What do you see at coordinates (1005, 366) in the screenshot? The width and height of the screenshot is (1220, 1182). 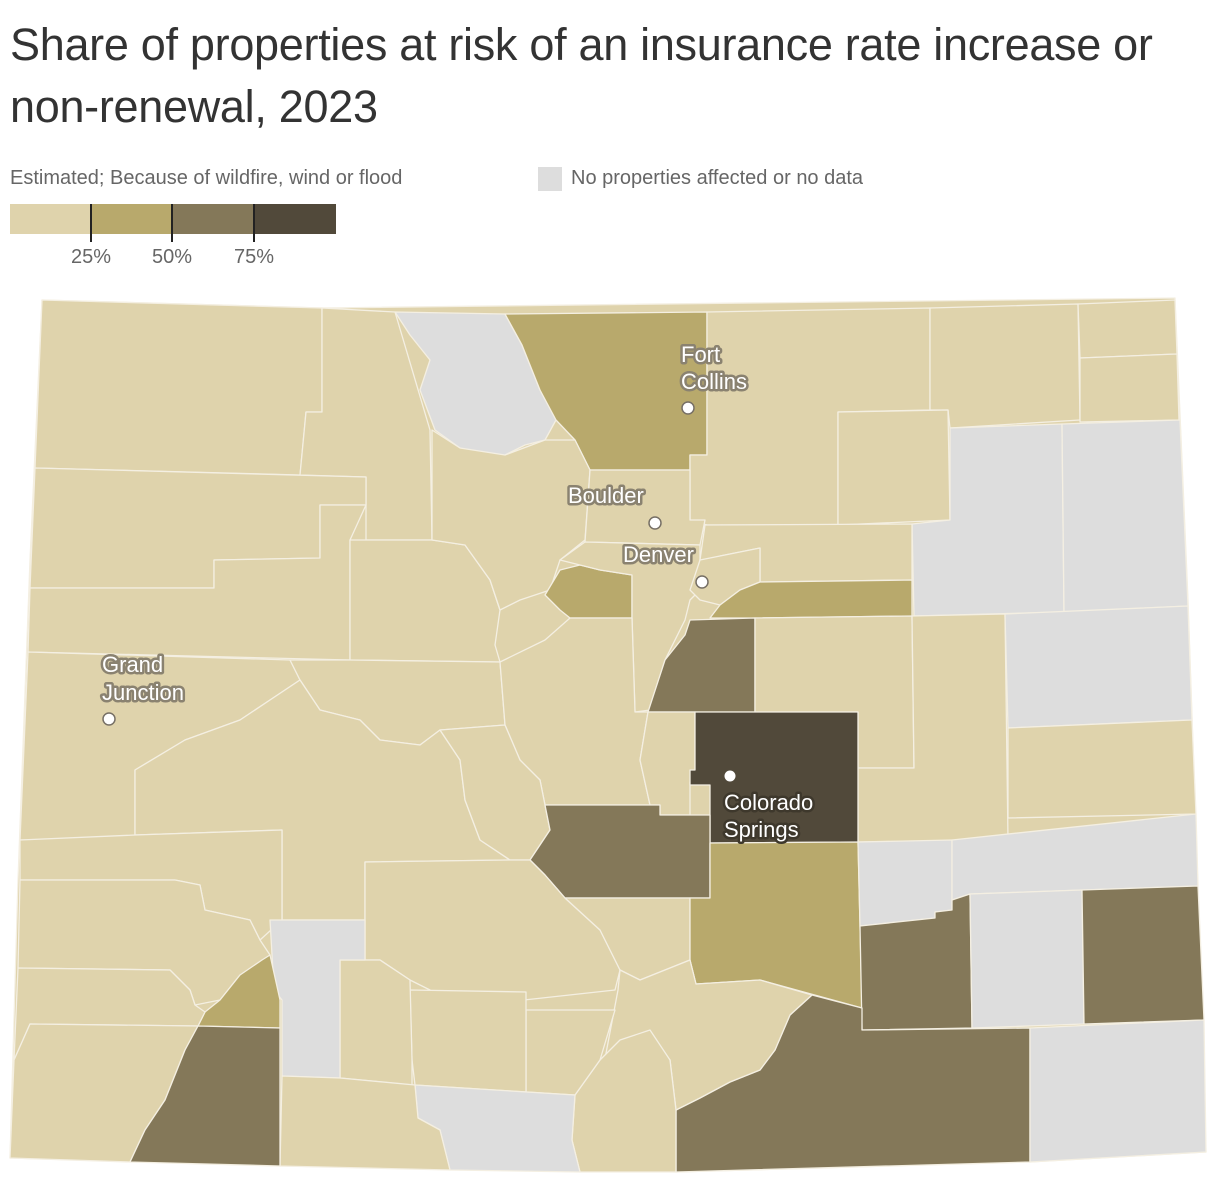 I see `county-logan` at bounding box center [1005, 366].